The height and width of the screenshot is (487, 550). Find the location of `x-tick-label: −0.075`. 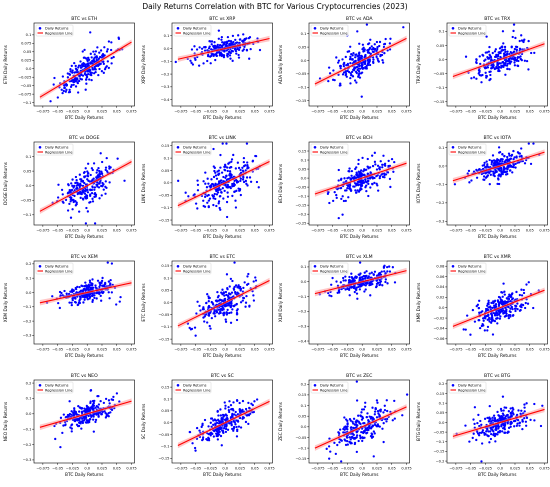

x-tick-label: −0.075 is located at coordinates (180, 469).